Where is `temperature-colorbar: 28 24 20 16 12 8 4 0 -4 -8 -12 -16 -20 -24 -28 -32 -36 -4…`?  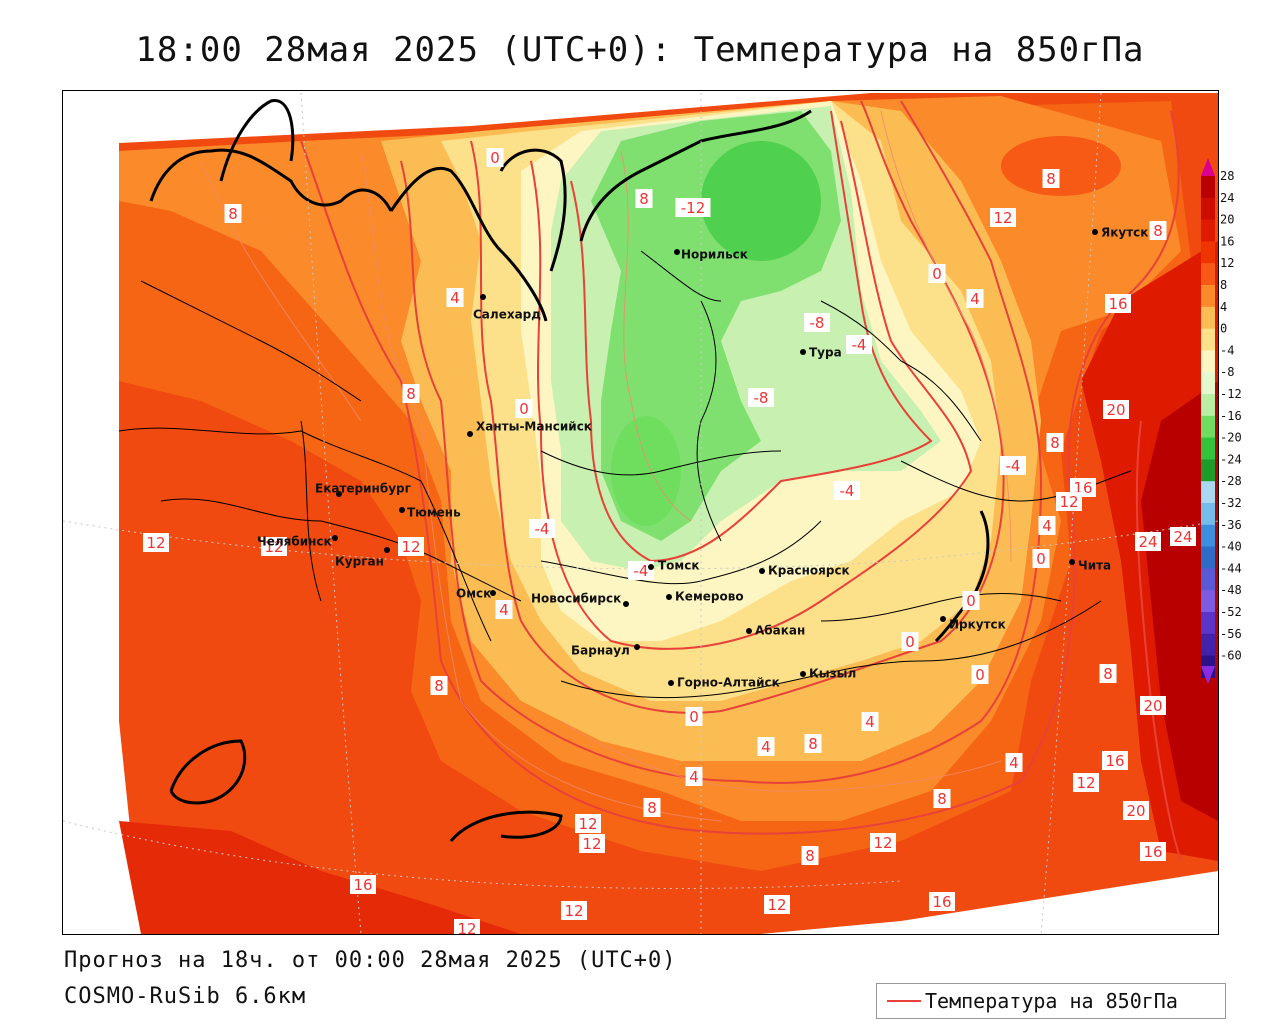
temperature-colorbar: 28 24 20 16 12 8 4 0 -4 -8 -12 -16 -20 -24 -28 -32 -36 -4… is located at coordinates (1221, 421).